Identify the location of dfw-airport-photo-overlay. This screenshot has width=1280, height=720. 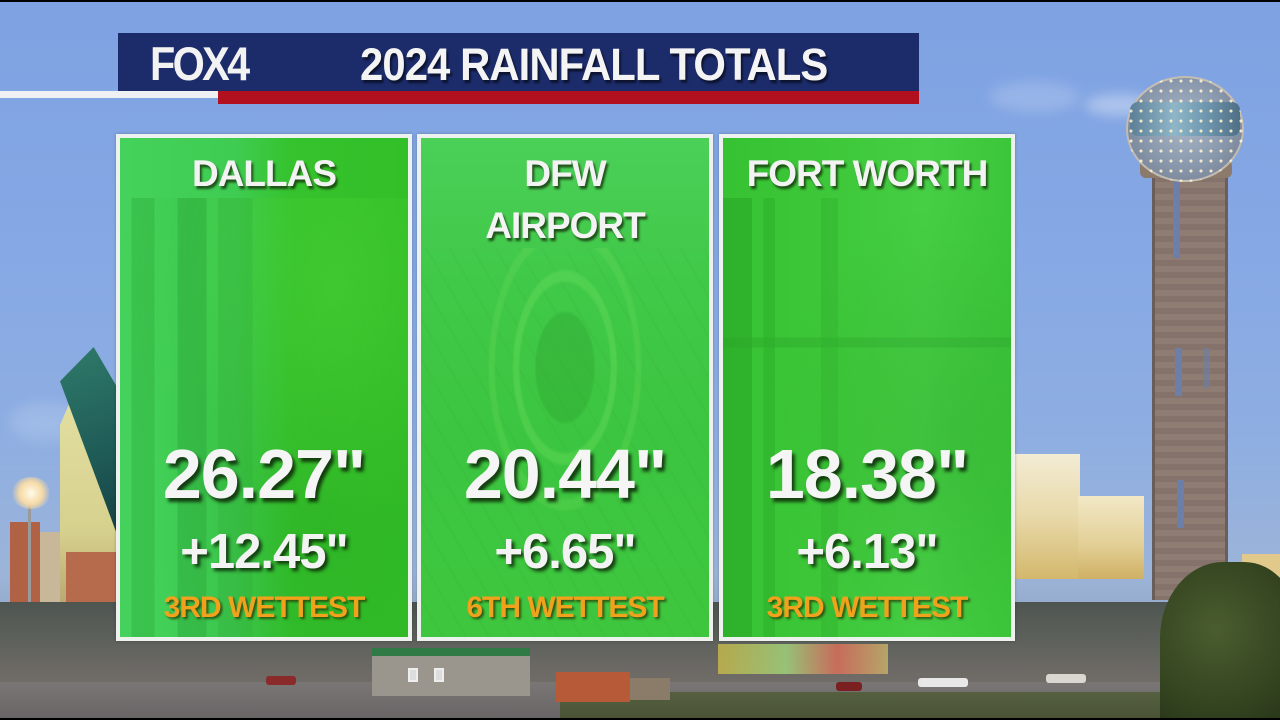
(565, 442).